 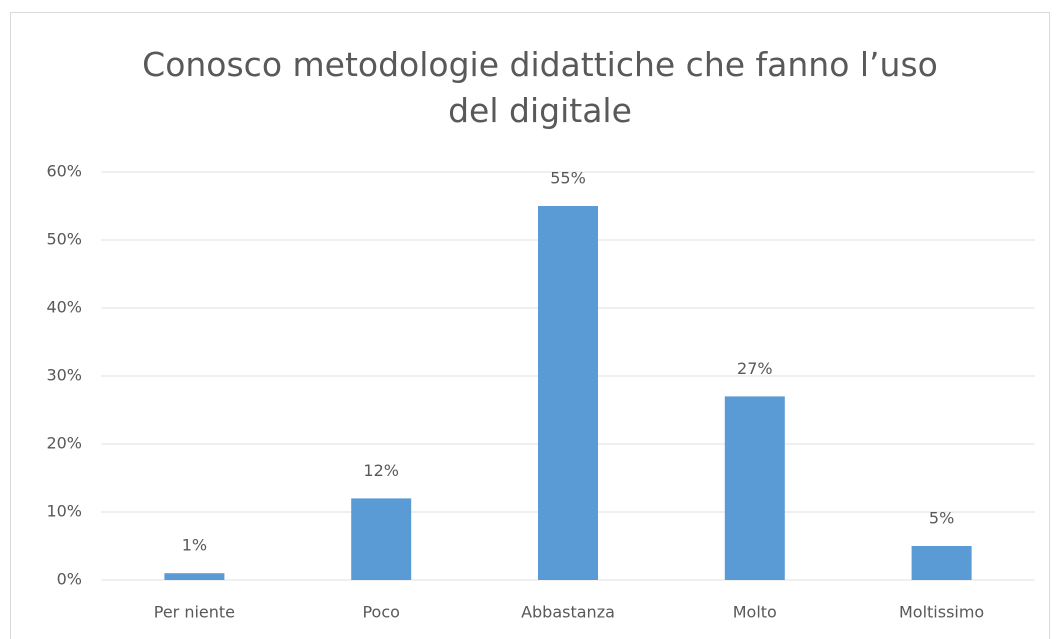 What do you see at coordinates (64, 375) in the screenshot?
I see `y-tick-label: 30%` at bounding box center [64, 375].